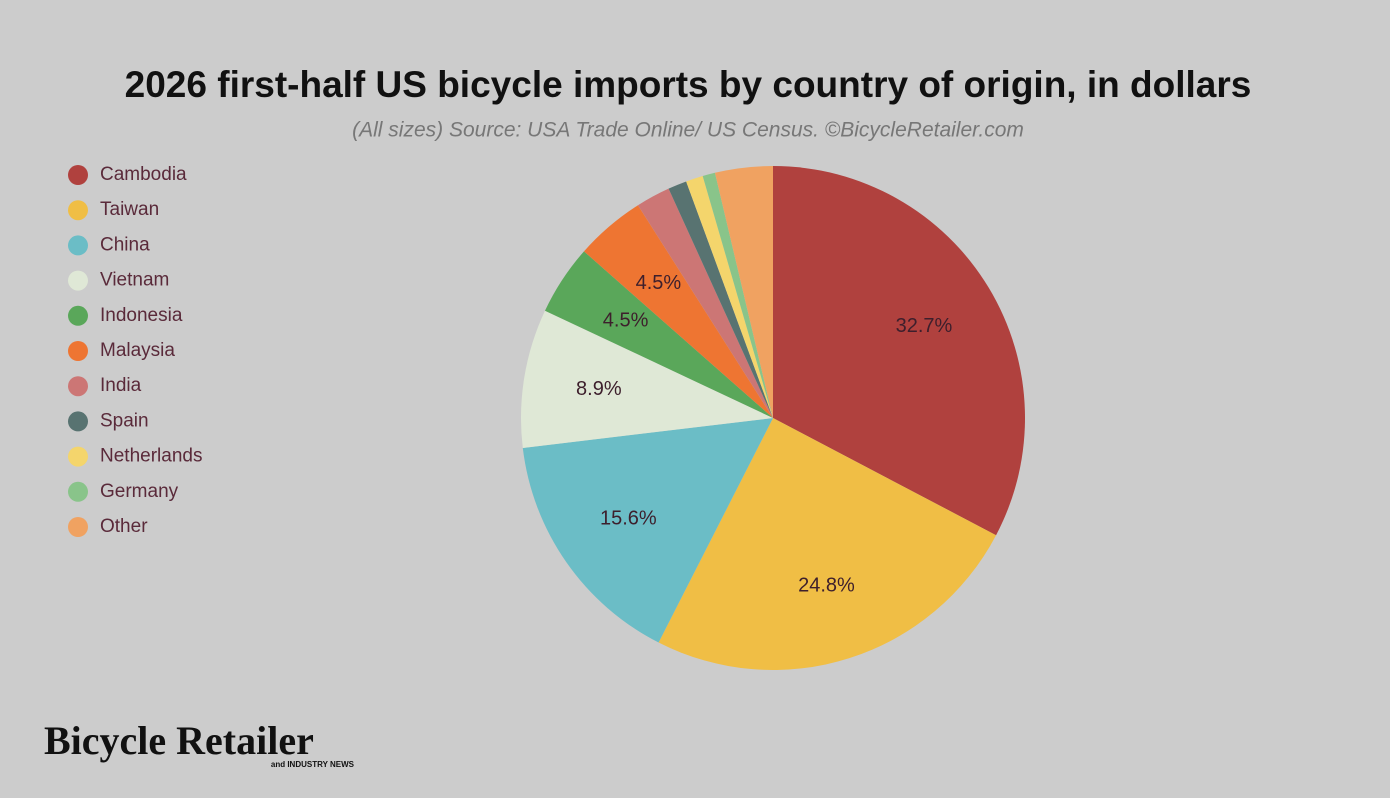 The image size is (1390, 798). What do you see at coordinates (121, 385) in the screenshot?
I see `legend-label: India` at bounding box center [121, 385].